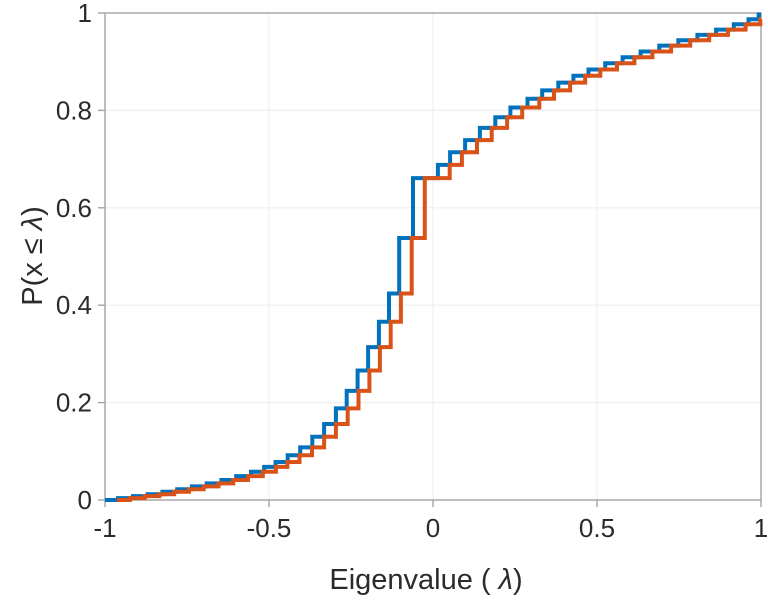 The height and width of the screenshot is (600, 768). I want to click on y-tick-label: 0.6, so click(74, 208).